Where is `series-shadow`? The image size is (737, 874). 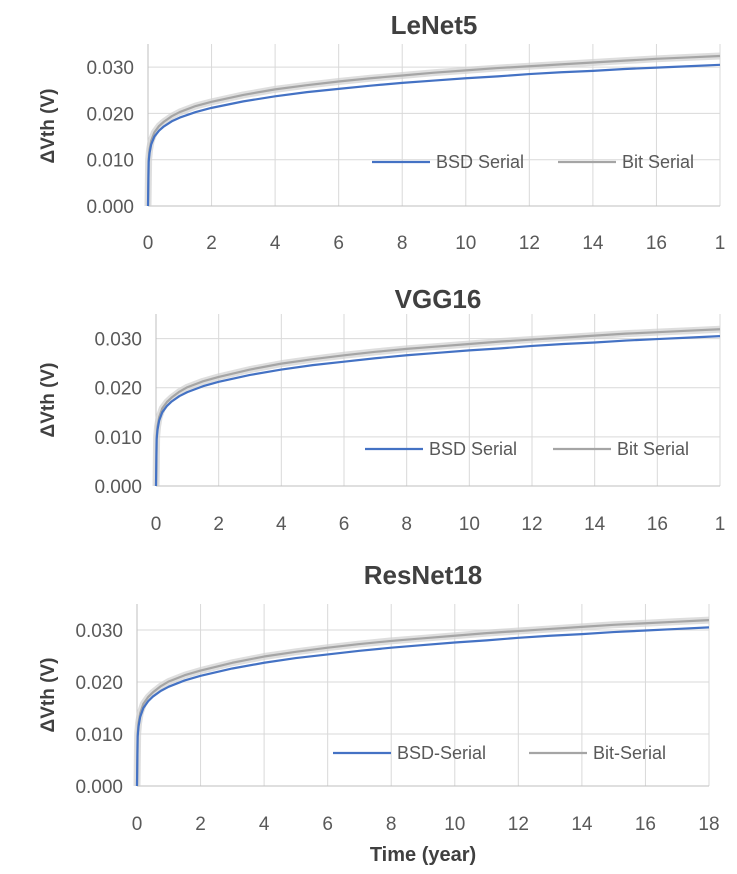 series-shadow is located at coordinates (432, 129).